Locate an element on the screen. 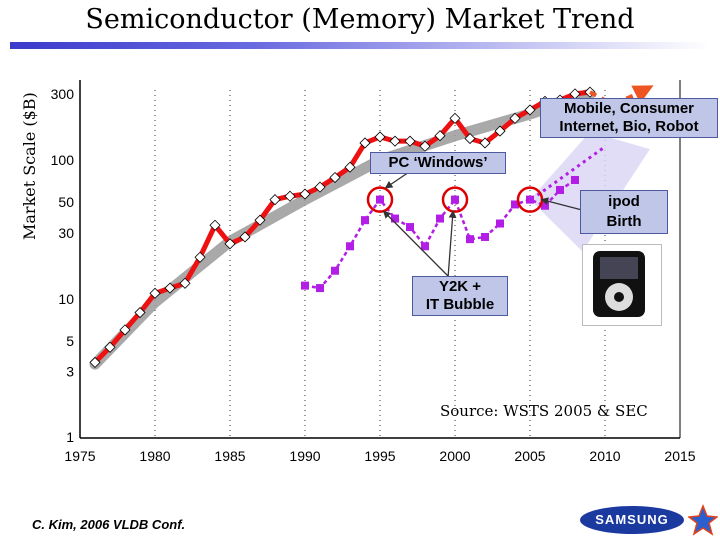 Image resolution: width=720 pixels, height=540 pixels. x-tick-1985: 1985 is located at coordinates (229, 456).